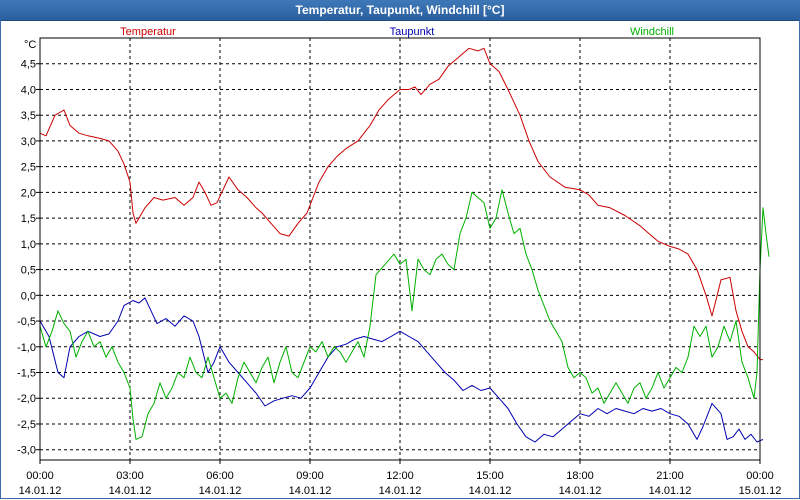  What do you see at coordinates (580, 476) in the screenshot?
I see `x-tick-time-label: 18:00` at bounding box center [580, 476].